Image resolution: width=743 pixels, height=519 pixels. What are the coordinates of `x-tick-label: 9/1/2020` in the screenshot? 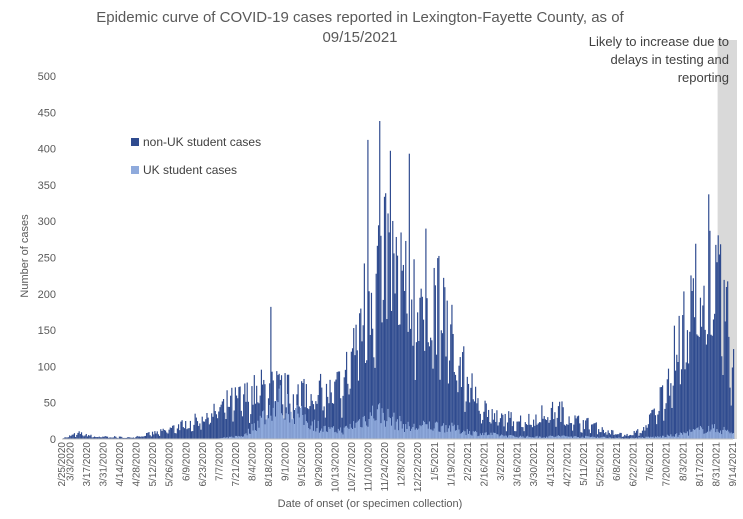 It's located at (286, 461).